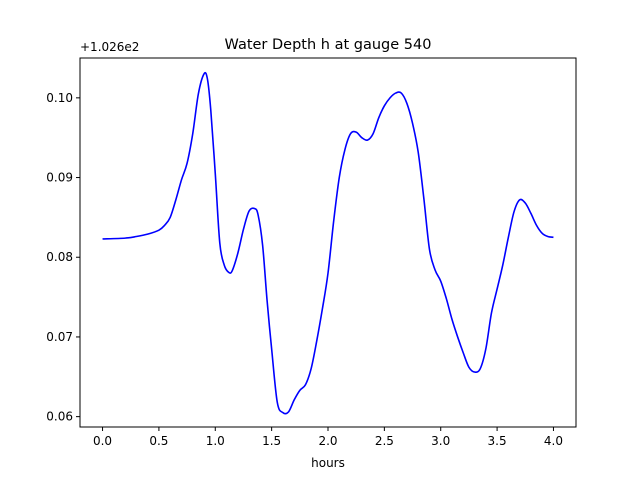 The image size is (640, 480). What do you see at coordinates (440, 441) in the screenshot?
I see `x-tick-label: 3.0` at bounding box center [440, 441].